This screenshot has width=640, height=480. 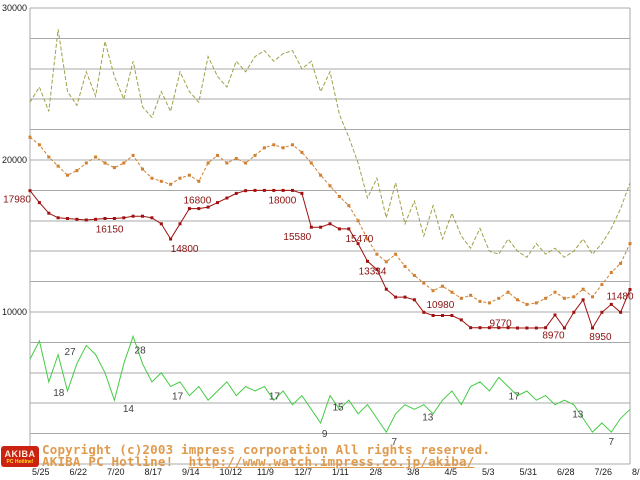 I want to click on x-axis-label: 7/26, so click(x=604, y=472).